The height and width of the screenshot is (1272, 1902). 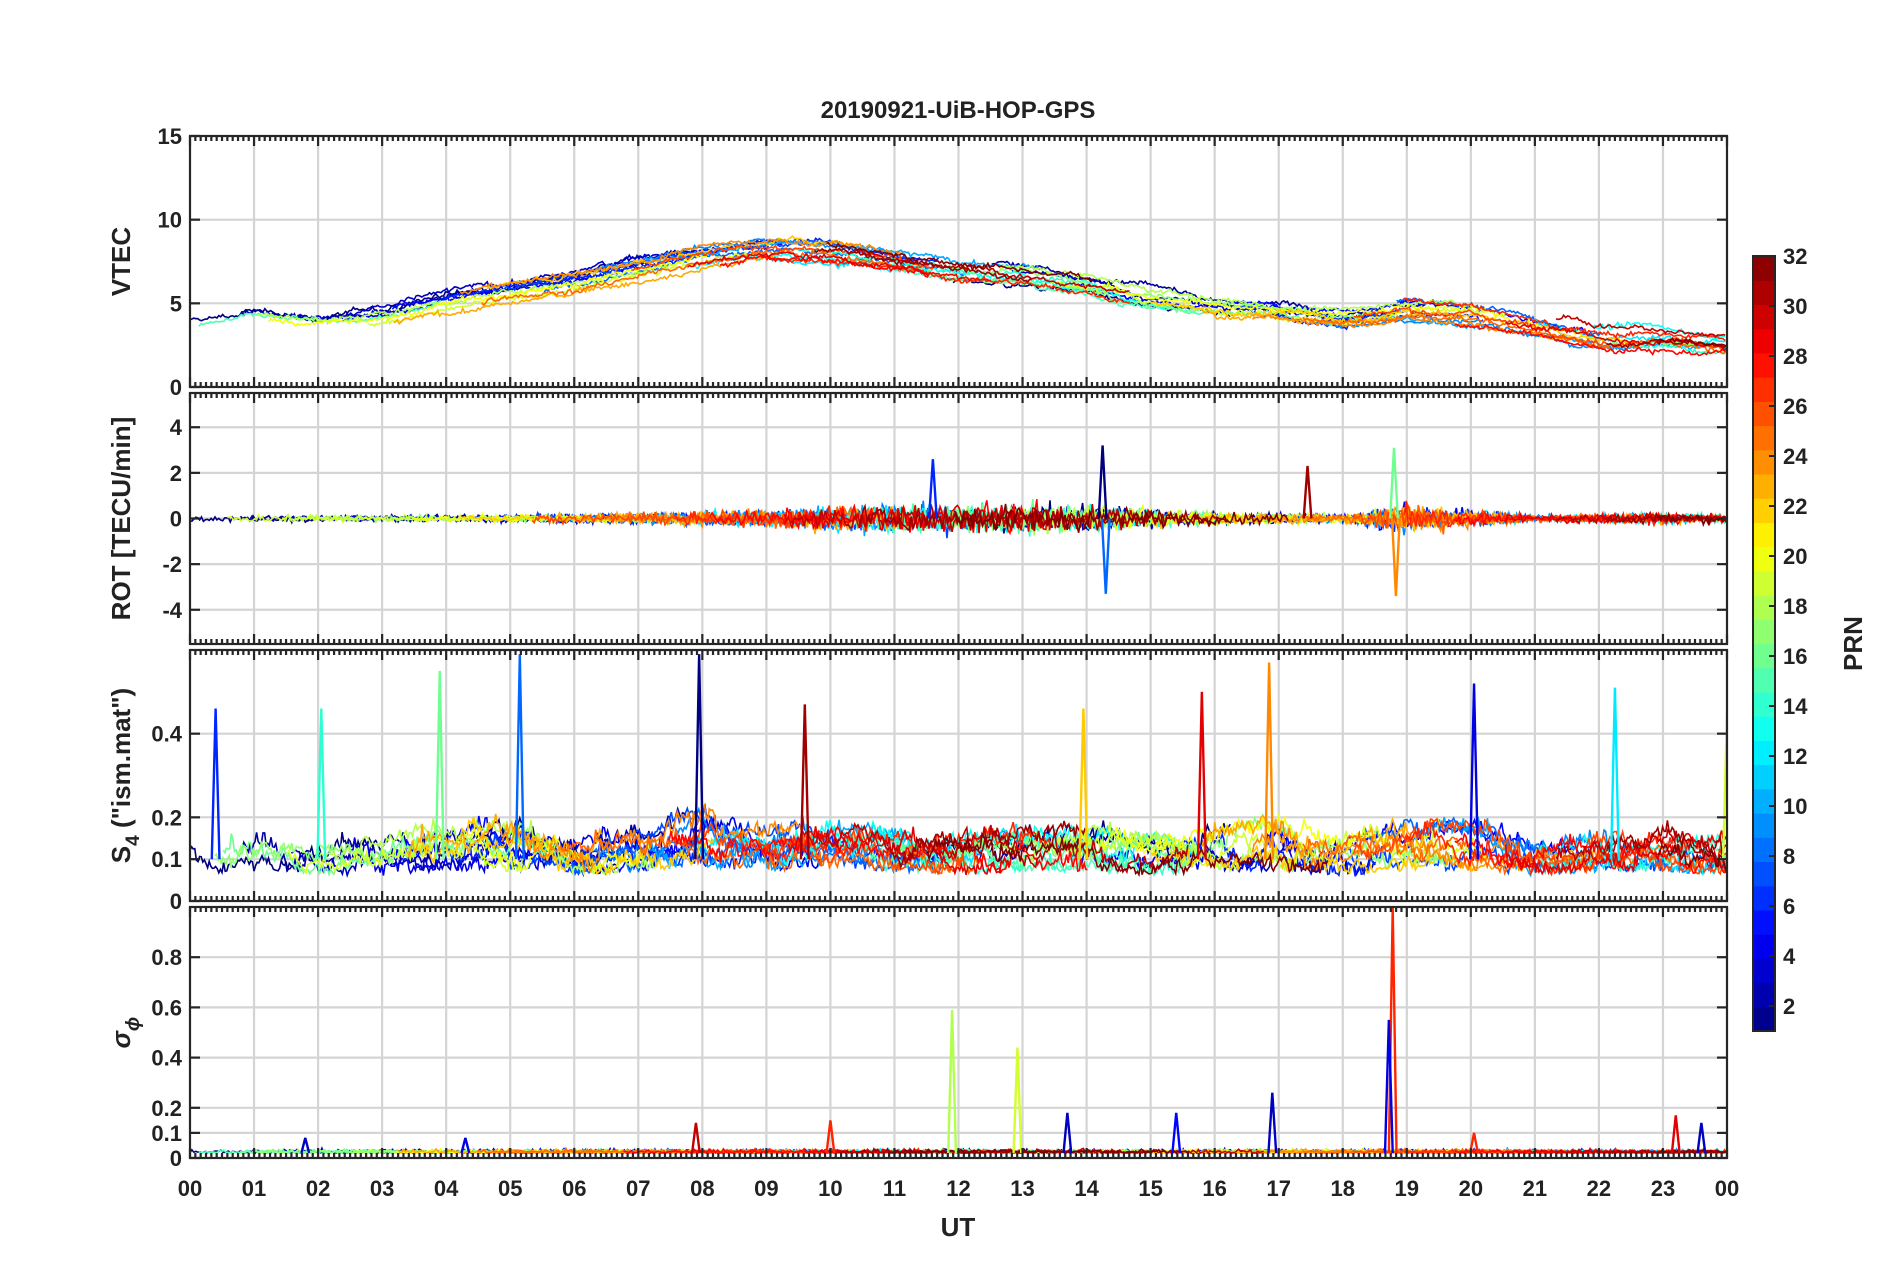 I want to click on x-tick-label: 12, so click(x=958, y=1188).